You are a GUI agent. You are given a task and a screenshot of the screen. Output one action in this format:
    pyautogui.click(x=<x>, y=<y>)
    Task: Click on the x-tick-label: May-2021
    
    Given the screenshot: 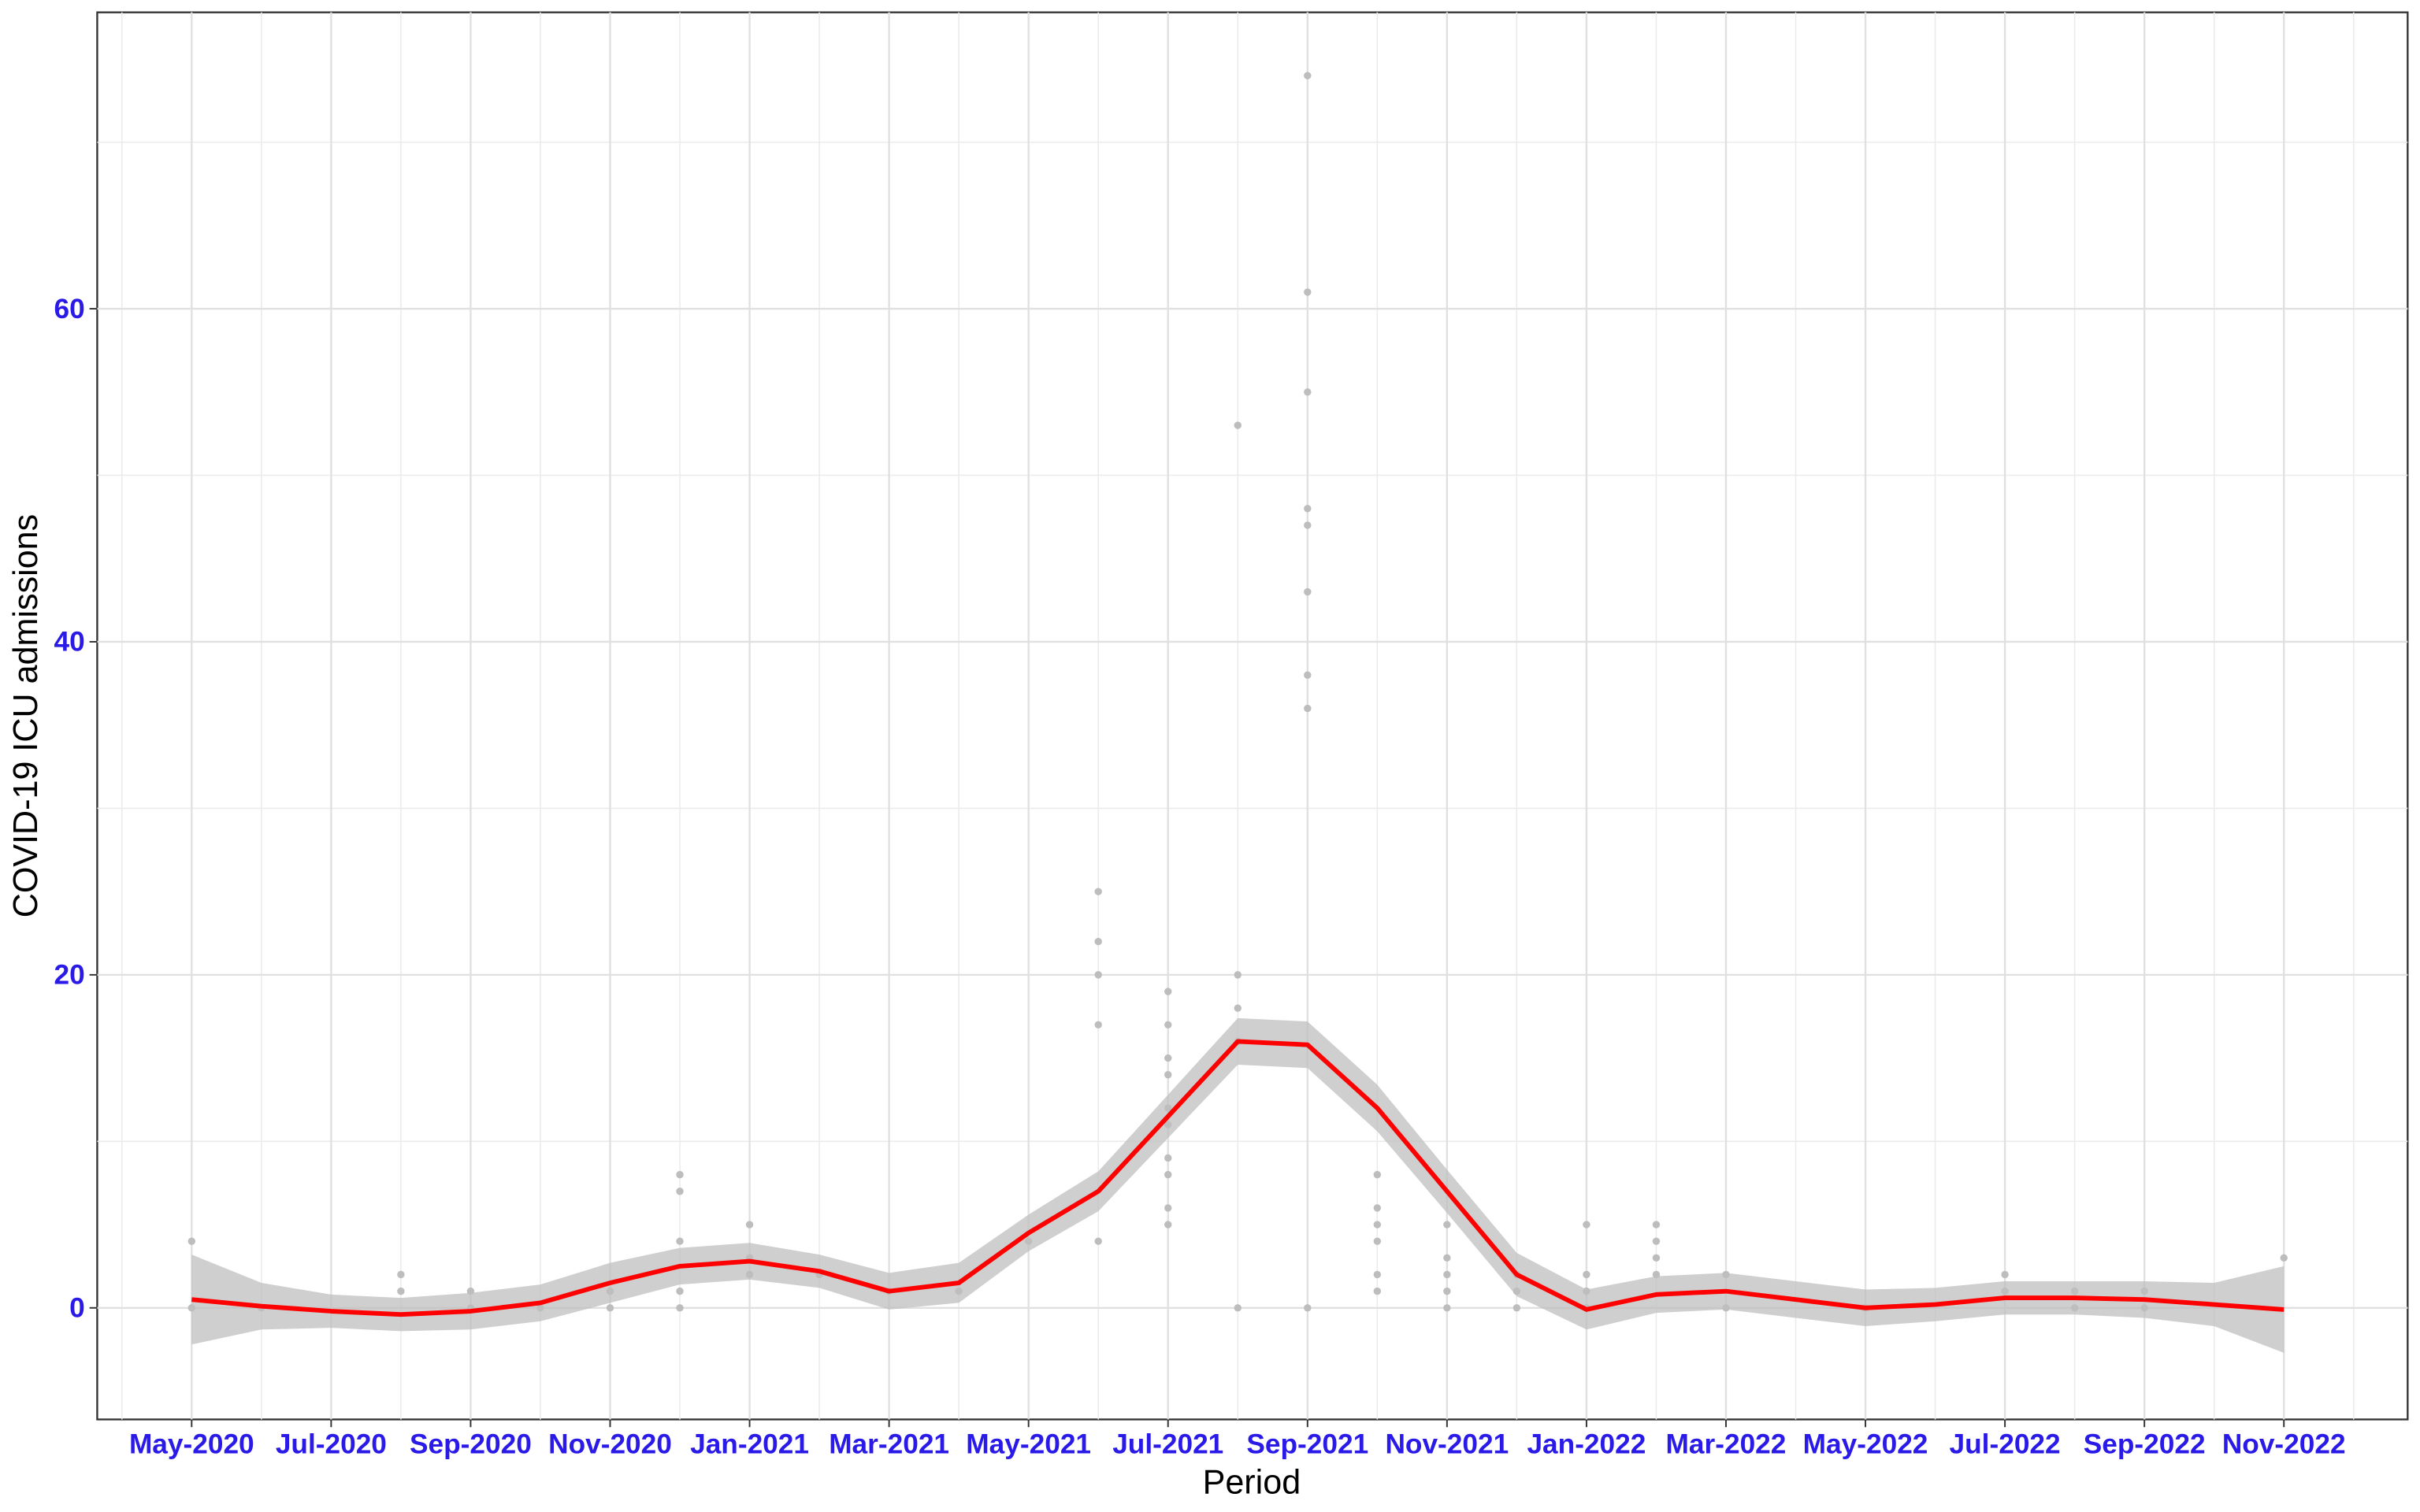 What is the action you would take?
    pyautogui.click(x=1028, y=1444)
    